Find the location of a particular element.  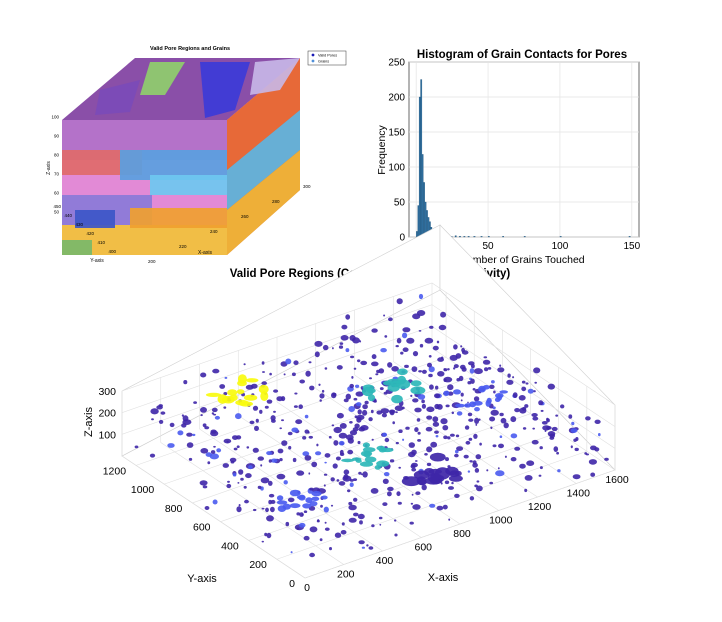

chart2-y-ticks: 0 50 100 150 200 250 is located at coordinates (396, 151).